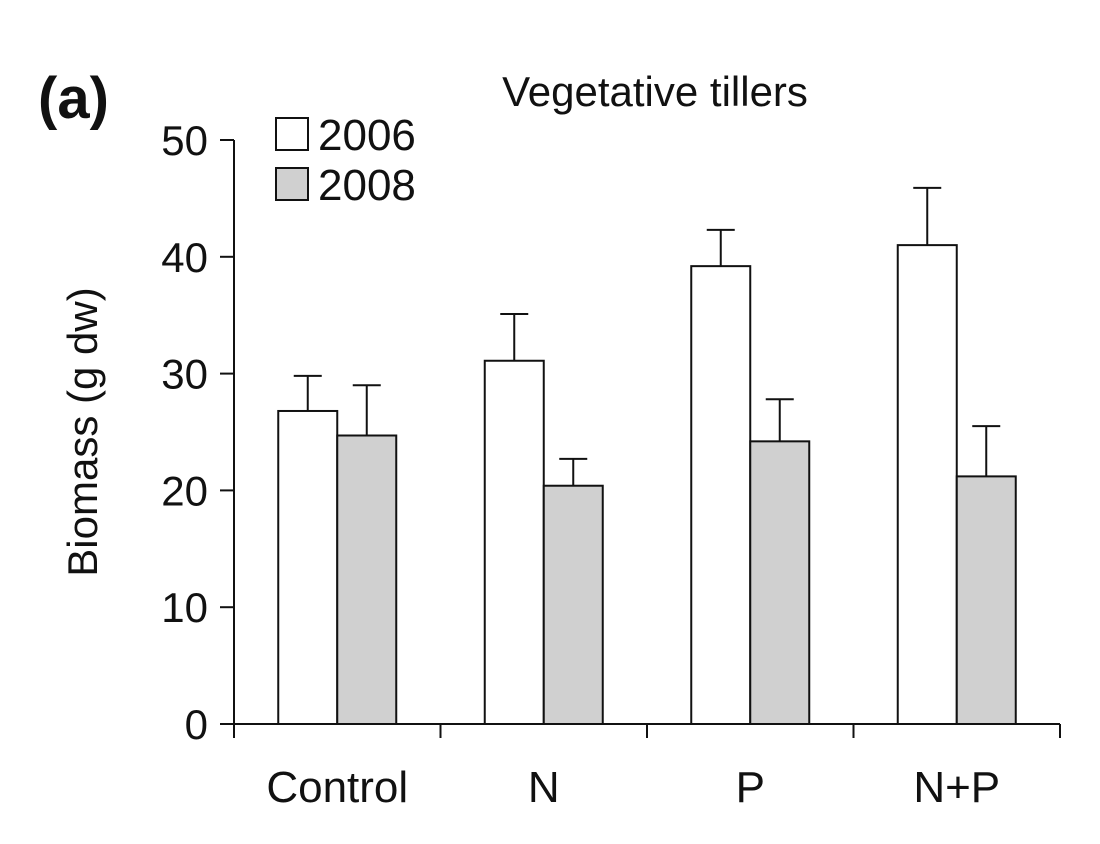 This screenshot has width=1100, height=844. Describe the element at coordinates (198, 432) in the screenshot. I see `y-axis: 0 10 20 30 40 50` at that location.